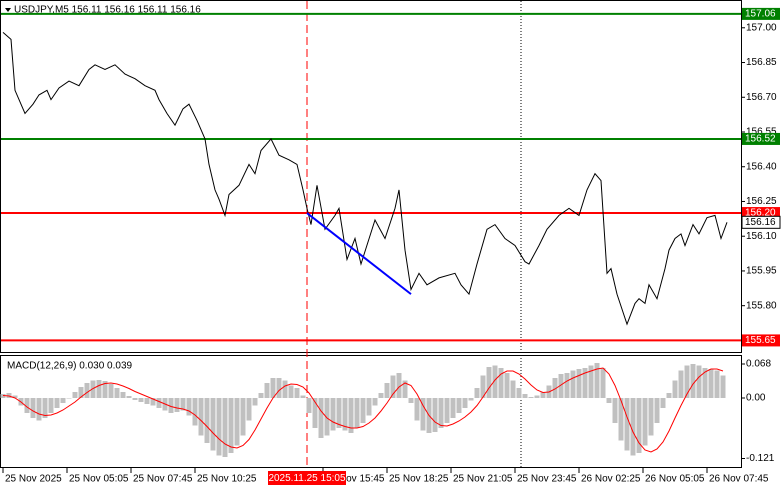 This screenshot has height=489, width=781. I want to click on x-tick-label: 26 Nov 07:45, so click(739, 479).